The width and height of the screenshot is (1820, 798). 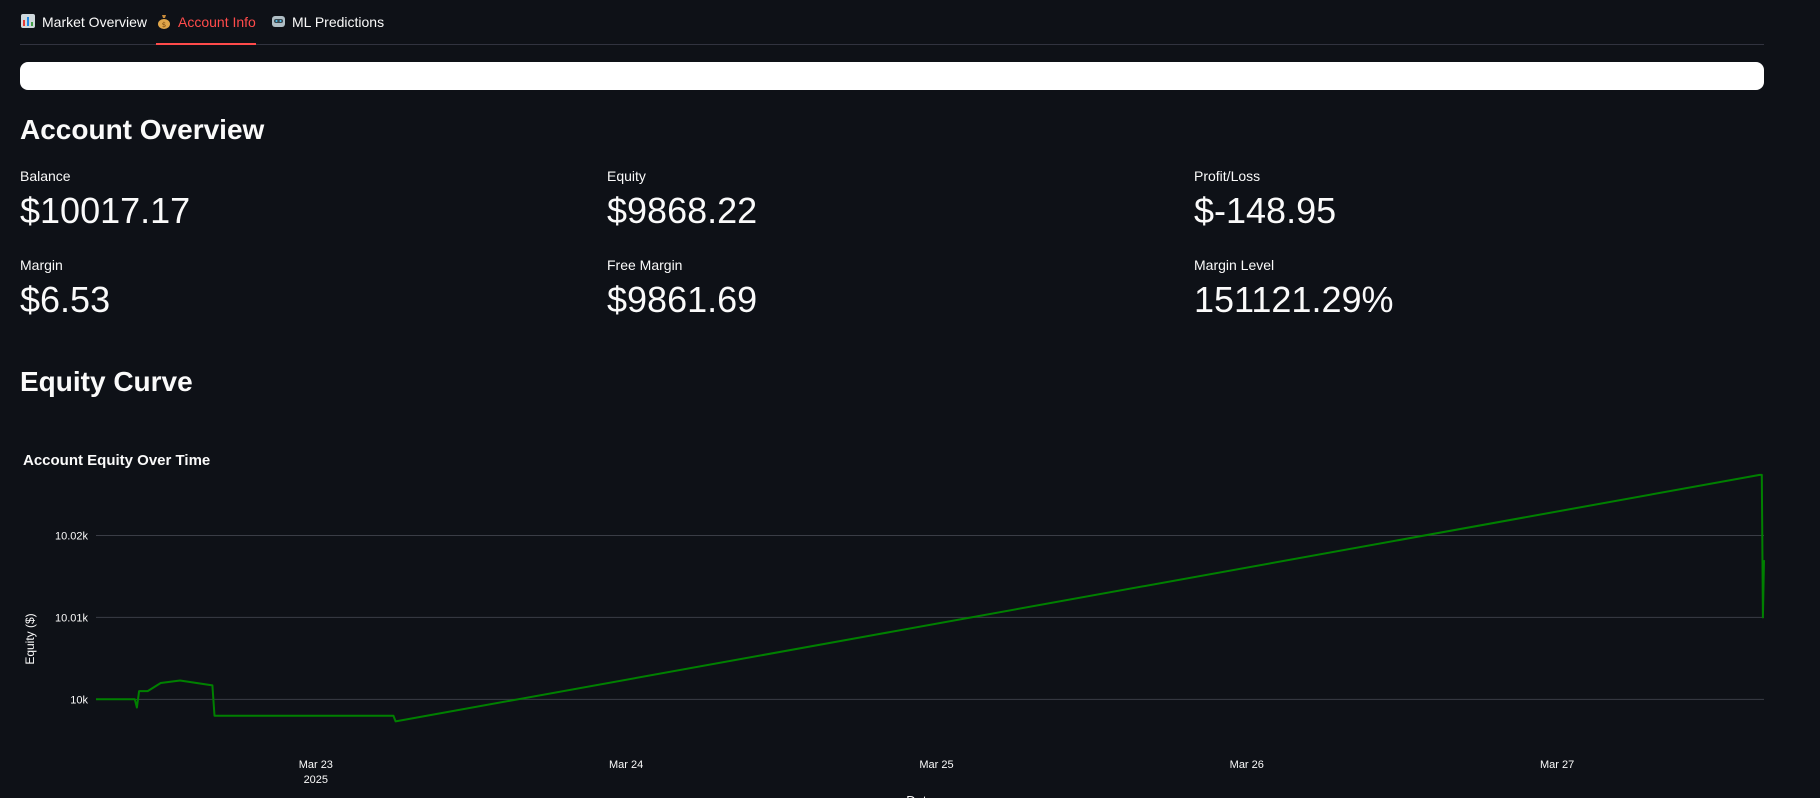 What do you see at coordinates (1474, 289) in the screenshot?
I see `metric-margin-level: Margin Level 151121.29%` at bounding box center [1474, 289].